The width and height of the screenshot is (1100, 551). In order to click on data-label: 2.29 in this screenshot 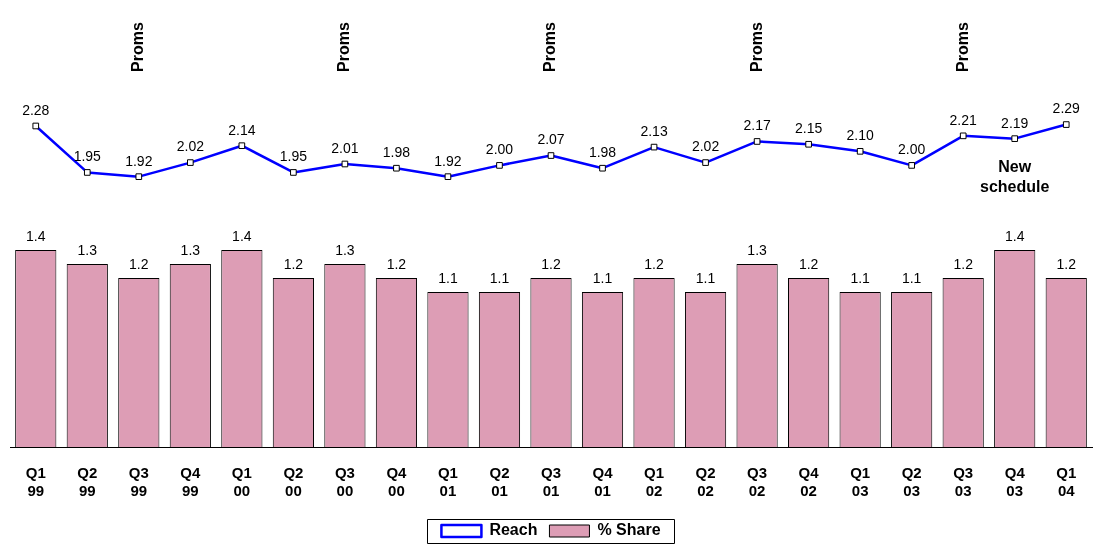, I will do `click(1066, 108)`.